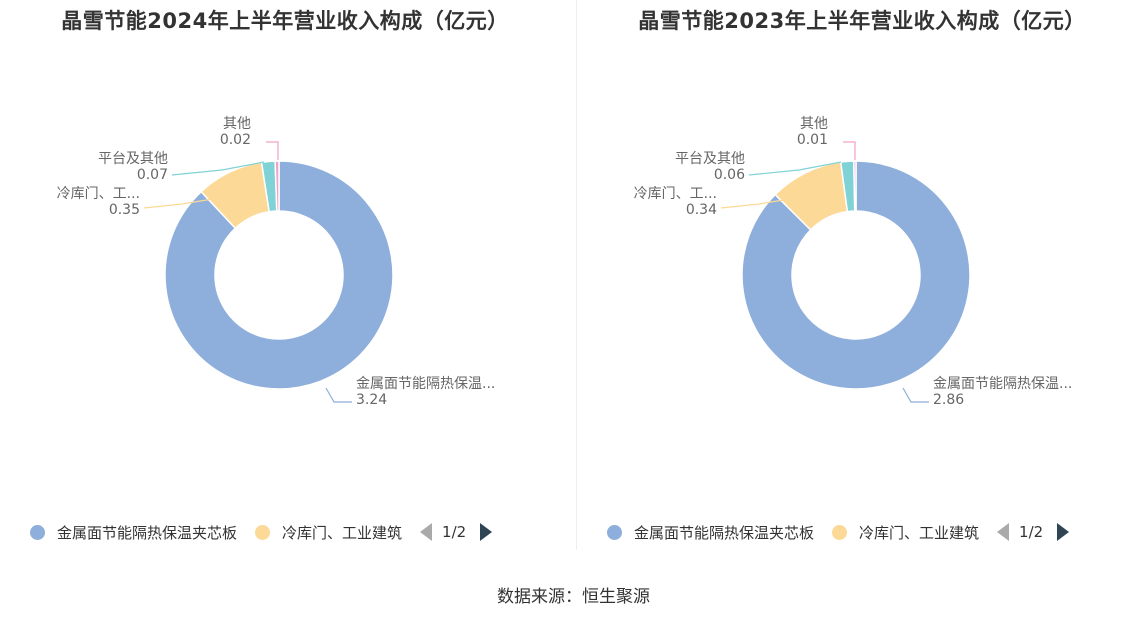 The image size is (1147, 619). Describe the element at coordinates (701, 210) in the screenshot. I see `slice-value-label: 0.34` at that location.